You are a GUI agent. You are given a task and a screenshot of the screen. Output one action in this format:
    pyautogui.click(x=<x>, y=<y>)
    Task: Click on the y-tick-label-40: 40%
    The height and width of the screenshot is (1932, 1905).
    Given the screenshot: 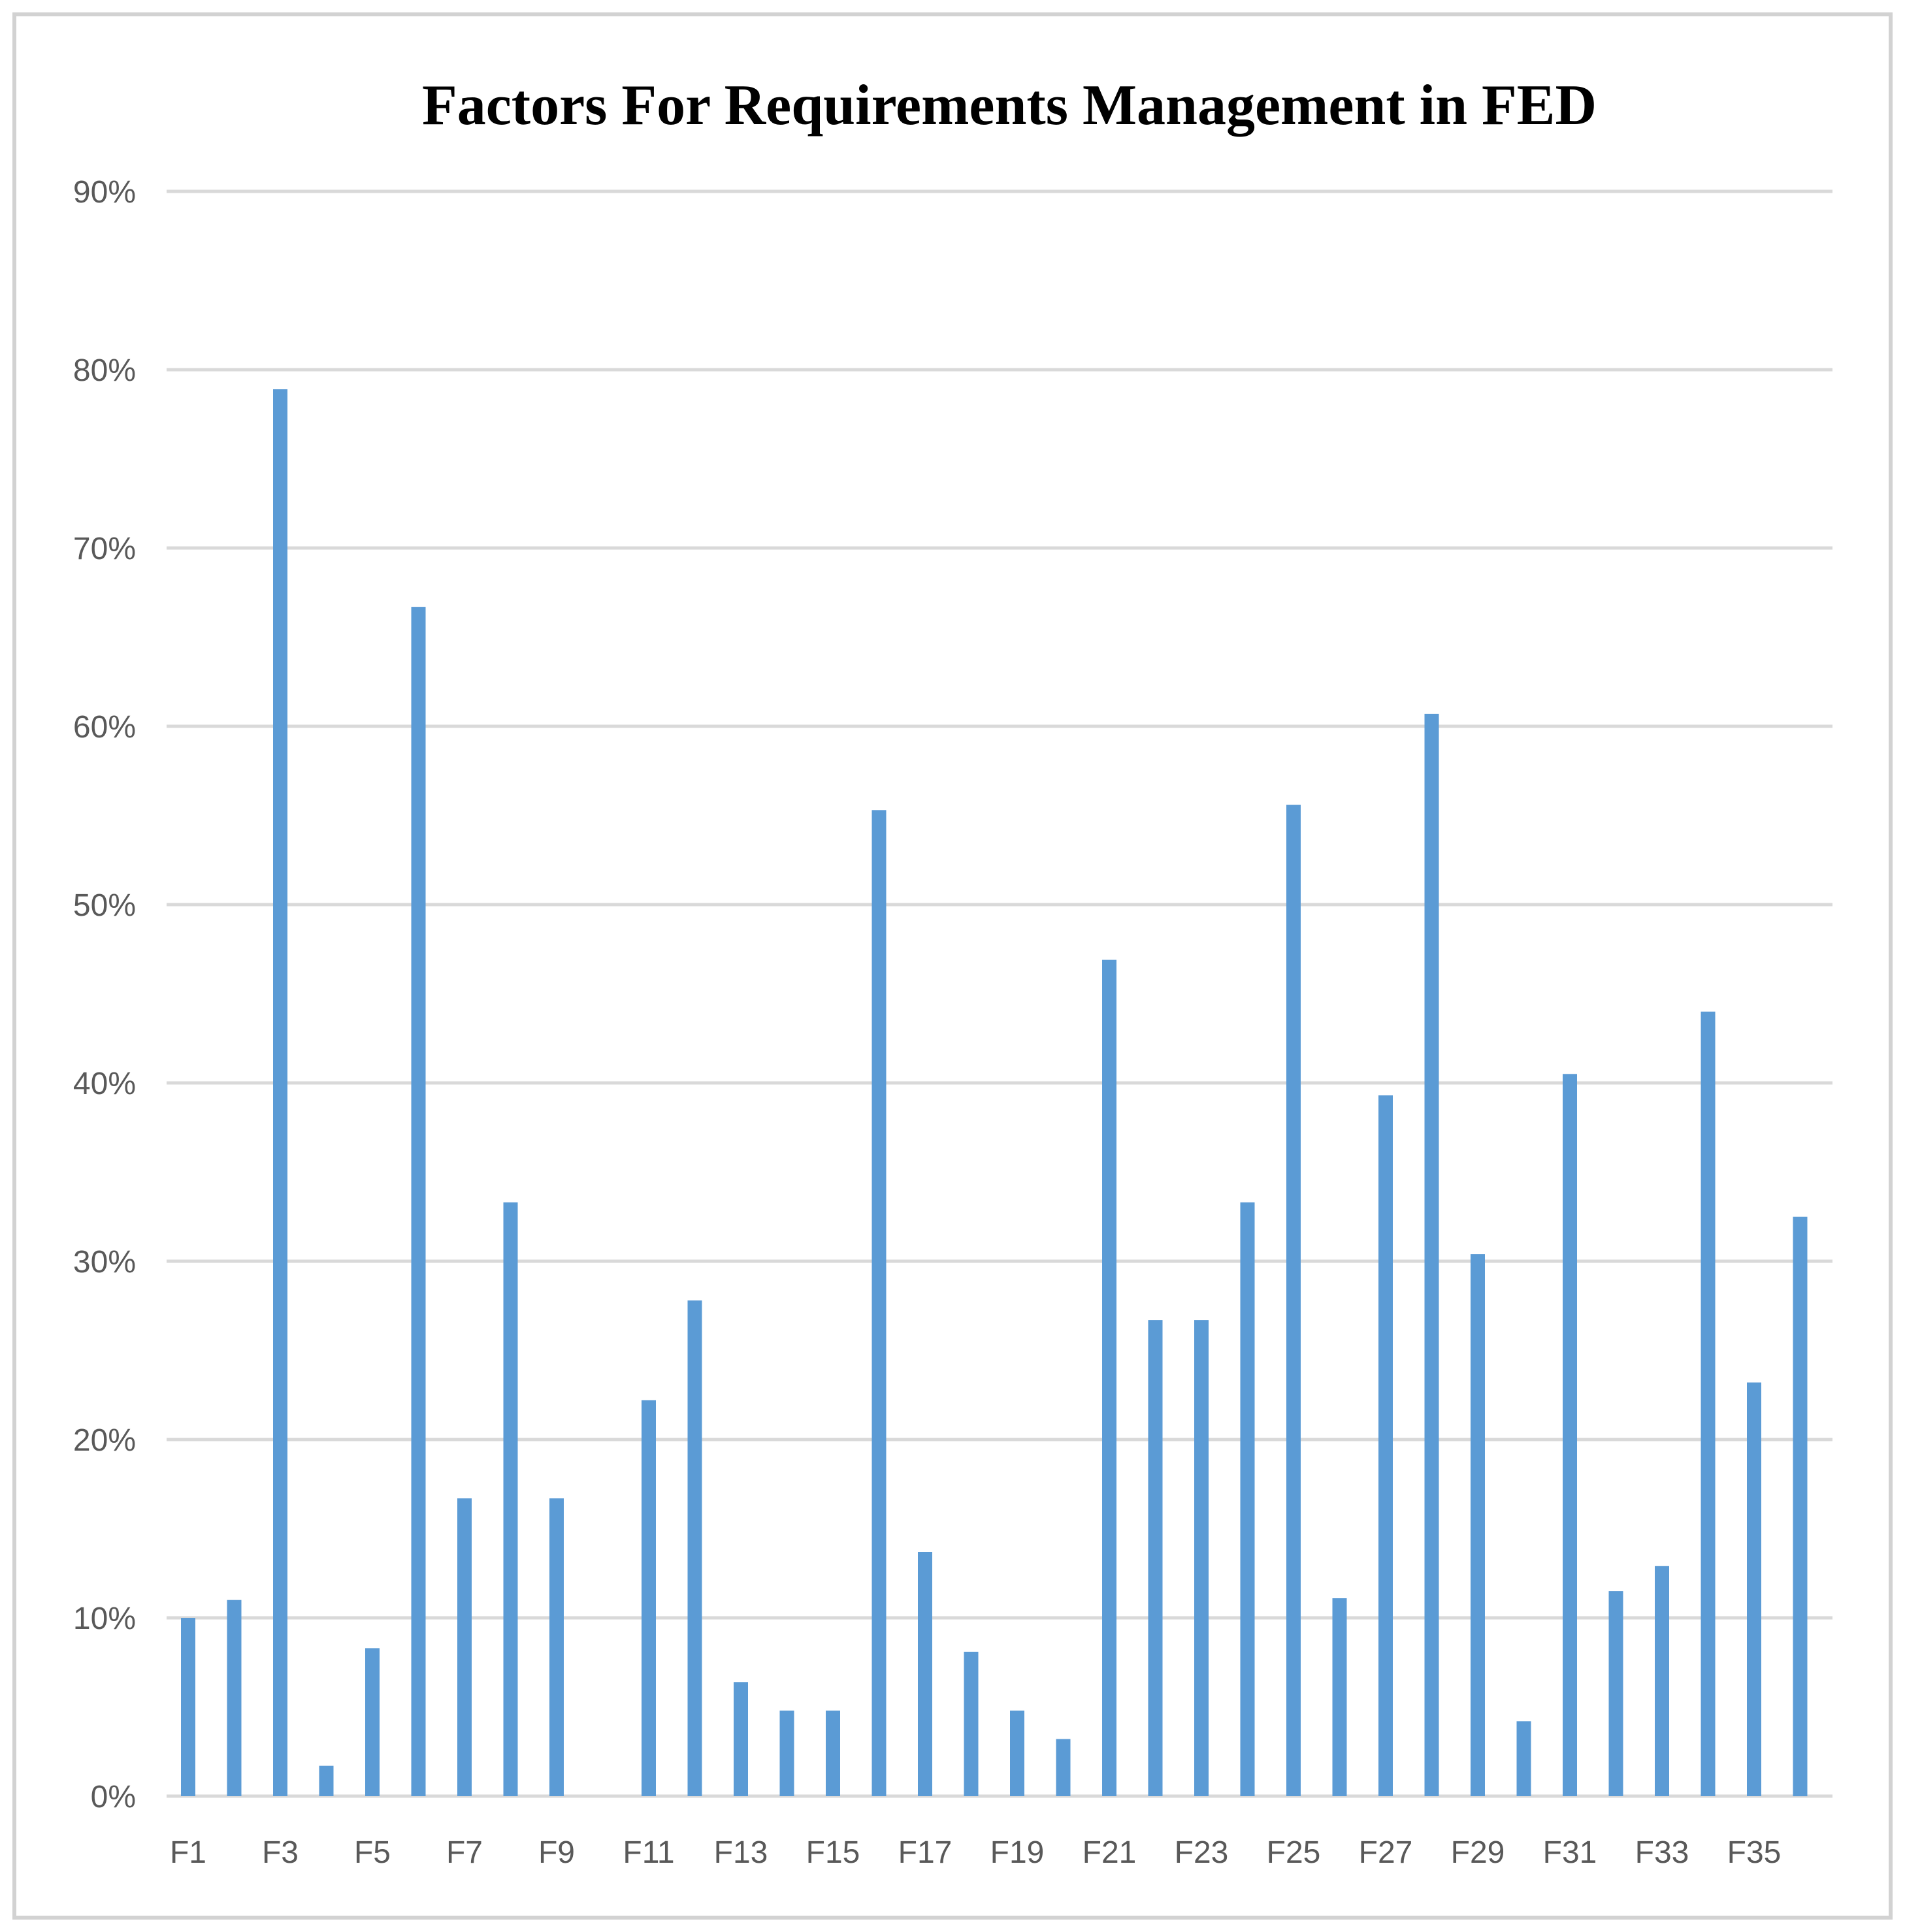 What is the action you would take?
    pyautogui.click(x=104, y=1084)
    